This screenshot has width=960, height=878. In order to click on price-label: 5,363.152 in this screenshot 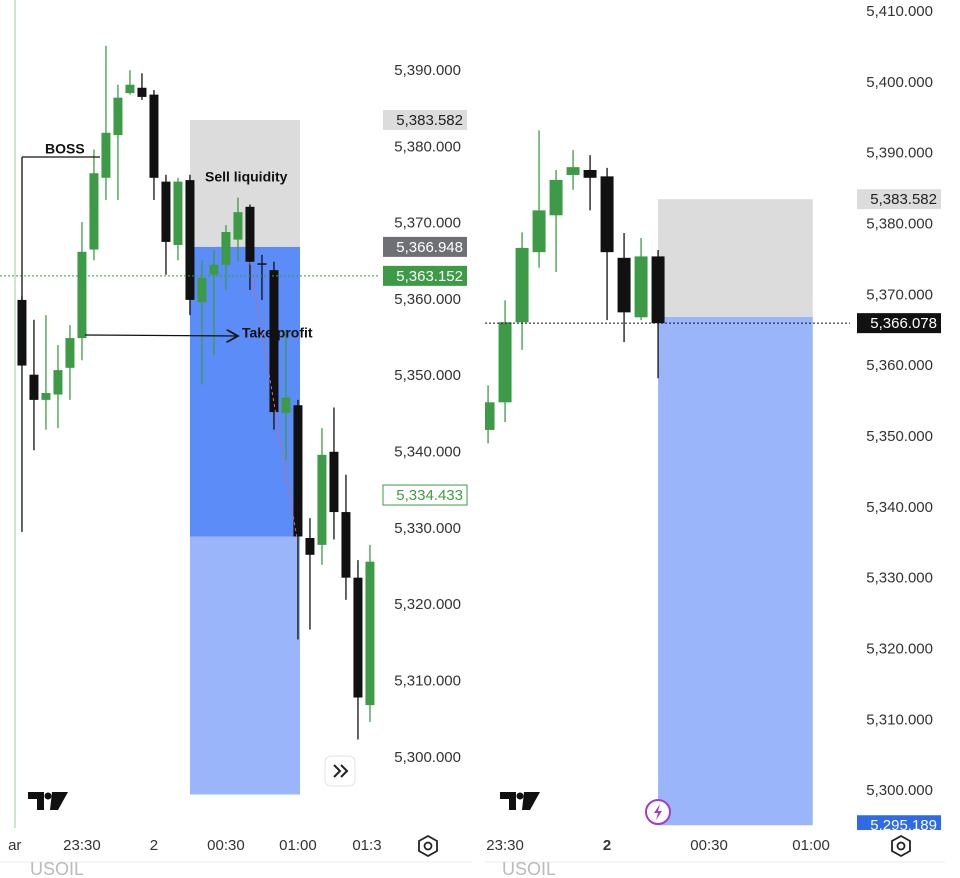, I will do `click(429, 276)`.